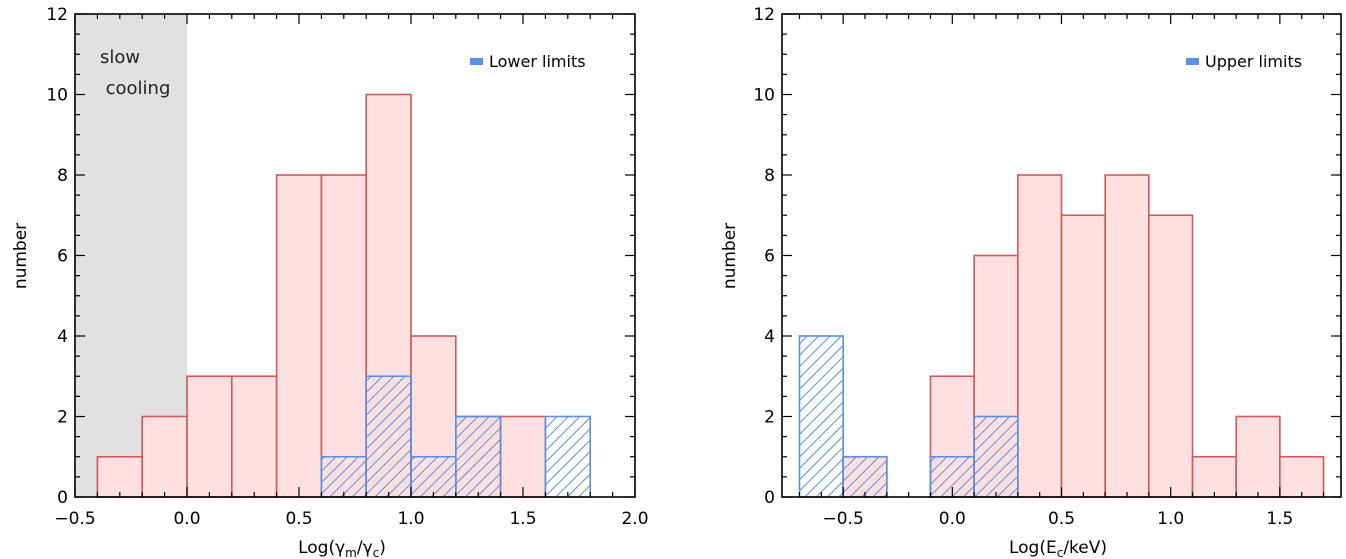 This screenshot has width=1346, height=559. I want to click on x-tick-label: 2.0, so click(634, 519).